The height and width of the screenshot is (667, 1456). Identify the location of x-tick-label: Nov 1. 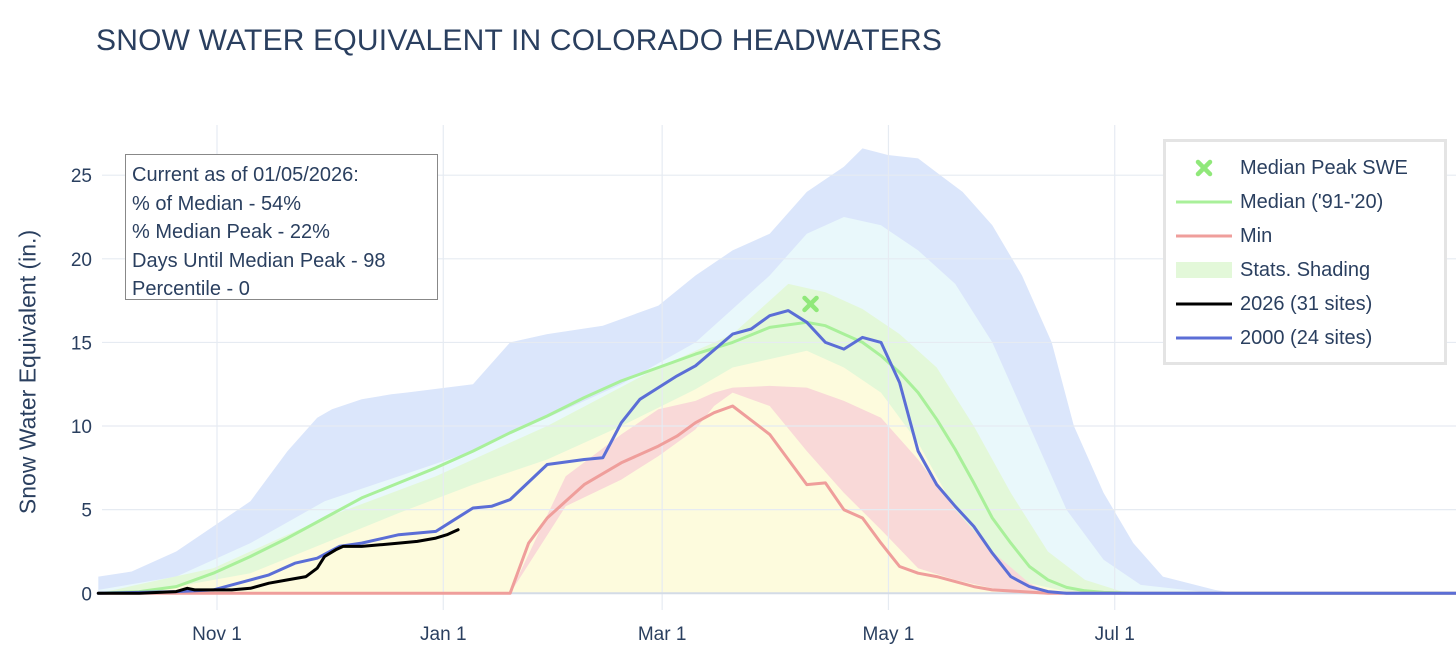
(217, 634).